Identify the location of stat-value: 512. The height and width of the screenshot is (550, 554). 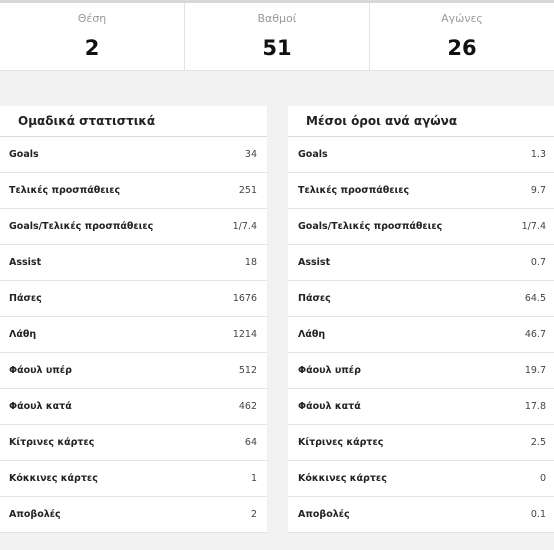
(247, 370).